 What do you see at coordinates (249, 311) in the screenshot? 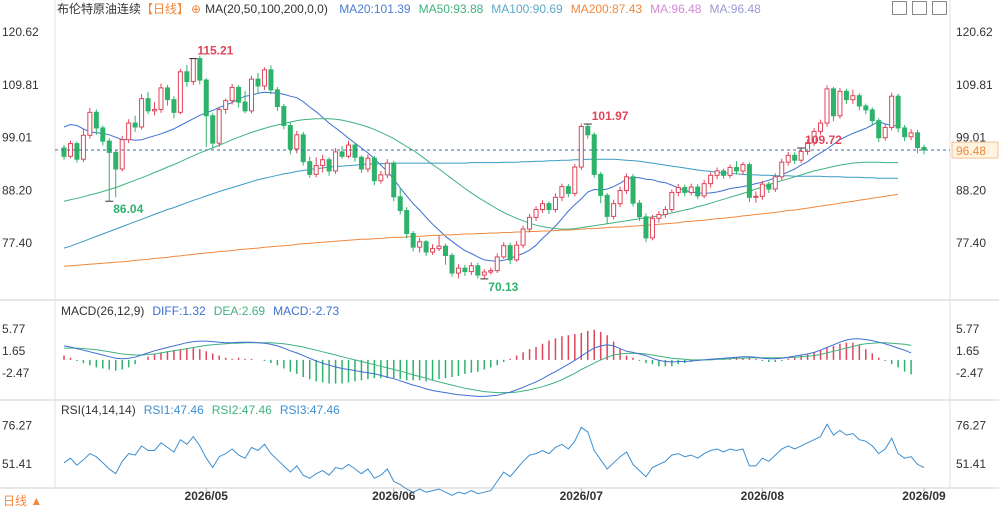
I see `macd-values: DIFF:1.32 DEA:2.69 MACD:-2.73` at bounding box center [249, 311].